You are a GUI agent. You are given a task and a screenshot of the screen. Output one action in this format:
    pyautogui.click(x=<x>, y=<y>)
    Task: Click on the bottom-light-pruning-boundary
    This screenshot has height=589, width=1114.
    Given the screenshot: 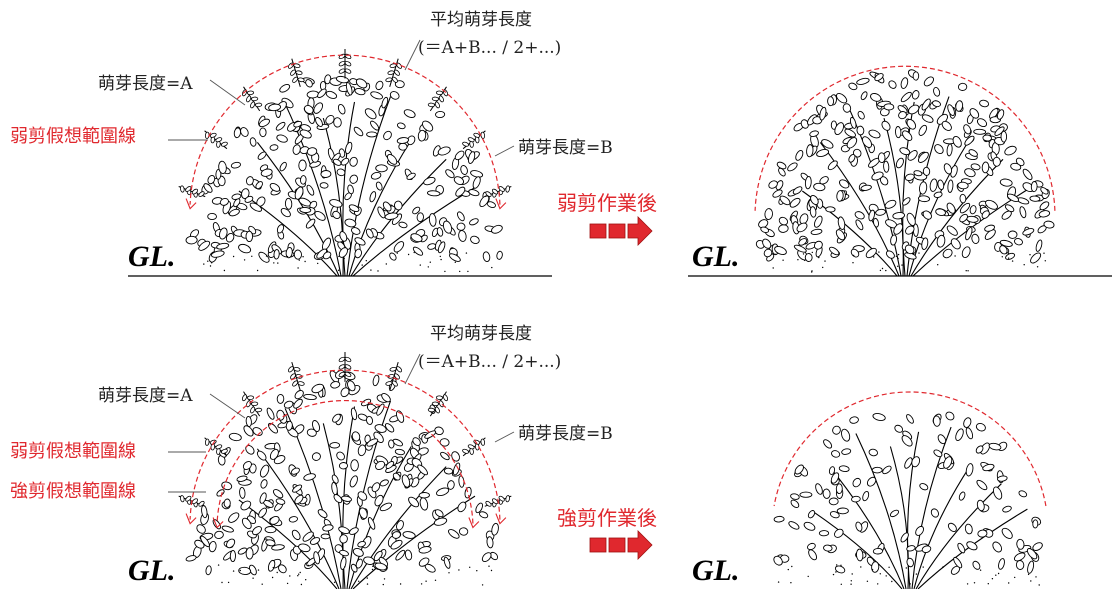 What is the action you would take?
    pyautogui.click(x=345, y=444)
    